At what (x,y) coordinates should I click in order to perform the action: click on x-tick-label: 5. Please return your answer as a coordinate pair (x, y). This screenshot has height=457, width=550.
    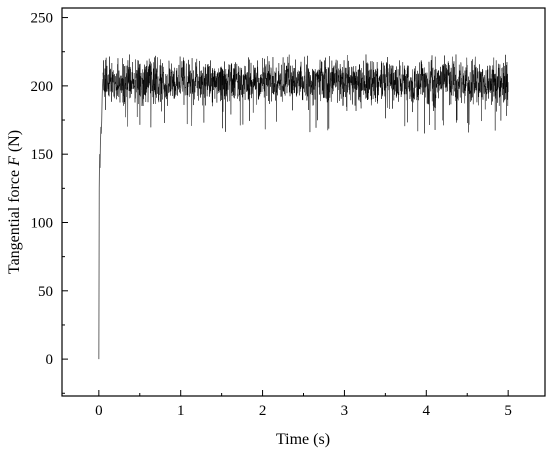
    Looking at the image, I should click on (508, 411).